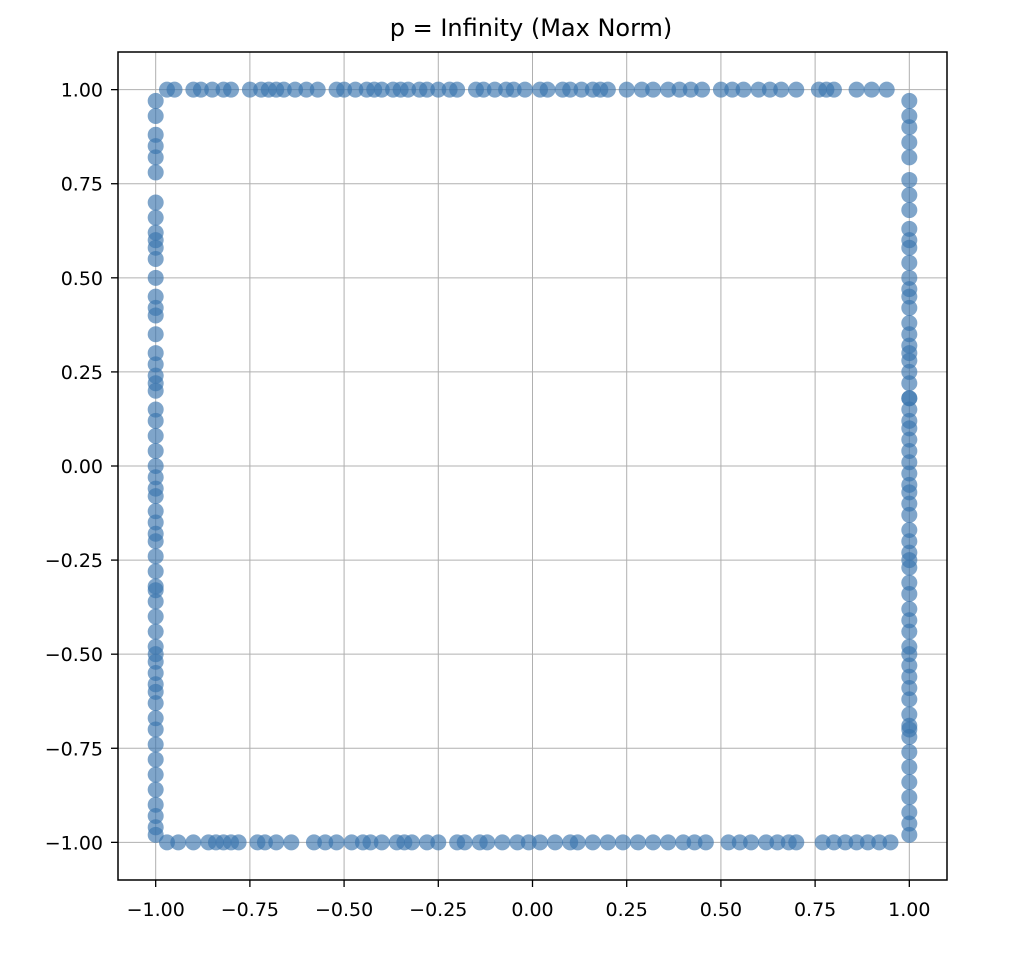 This screenshot has height=956, width=1014. What do you see at coordinates (74, 655) in the screenshot?
I see `y-tick-label: −0.50` at bounding box center [74, 655].